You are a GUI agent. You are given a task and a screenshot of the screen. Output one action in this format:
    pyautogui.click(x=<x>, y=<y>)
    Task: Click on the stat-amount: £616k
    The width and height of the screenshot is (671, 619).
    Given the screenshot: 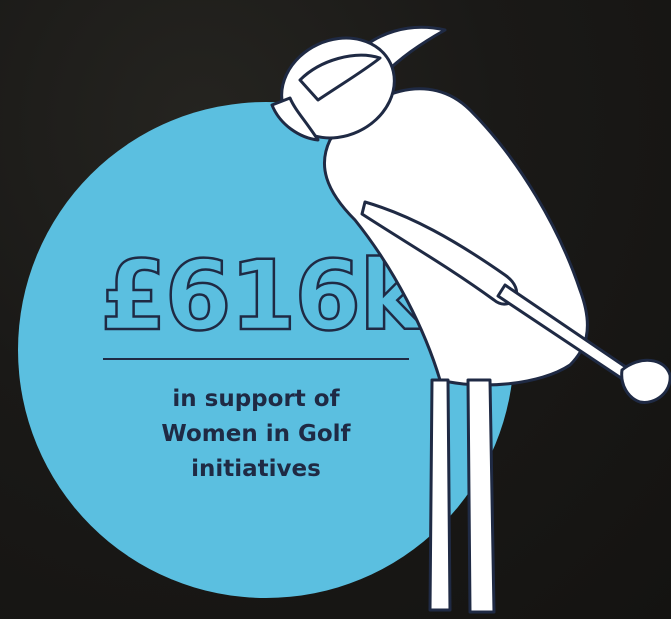 What is the action you would take?
    pyautogui.click(x=262, y=296)
    